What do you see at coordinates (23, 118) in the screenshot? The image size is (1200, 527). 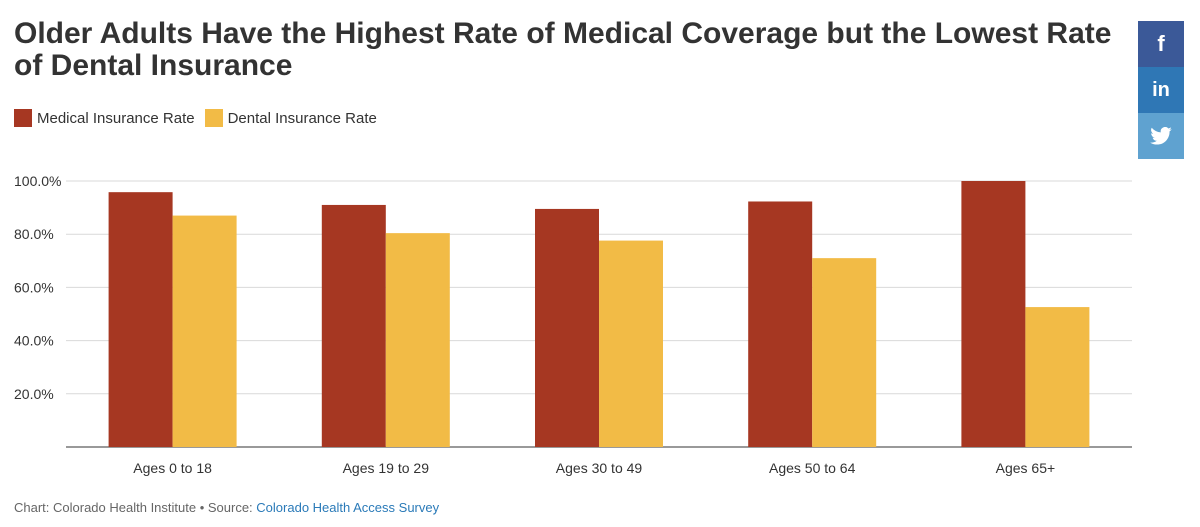 I see `legend-swatch-medical` at bounding box center [23, 118].